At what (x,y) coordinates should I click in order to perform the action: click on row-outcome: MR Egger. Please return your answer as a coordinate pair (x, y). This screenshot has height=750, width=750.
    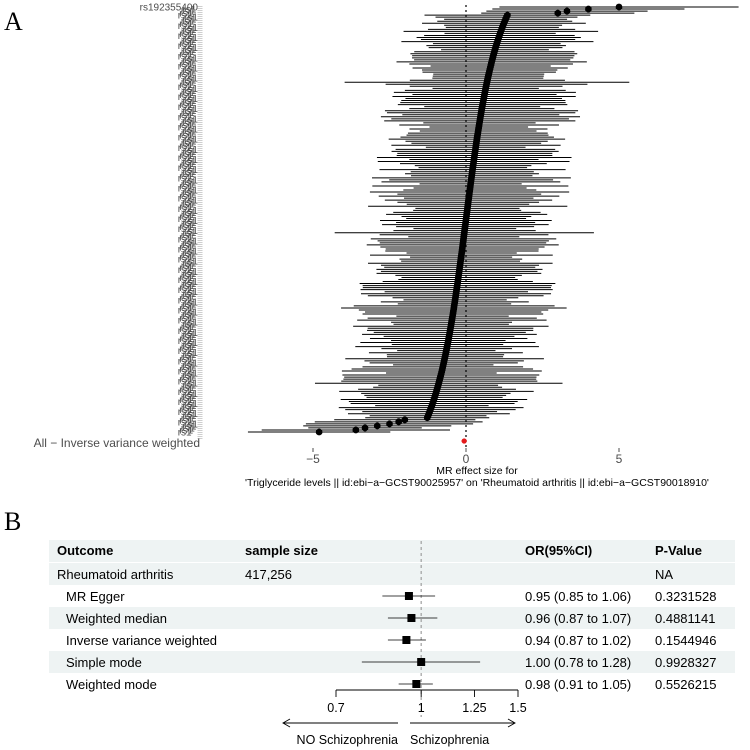
    Looking at the image, I should click on (95, 596).